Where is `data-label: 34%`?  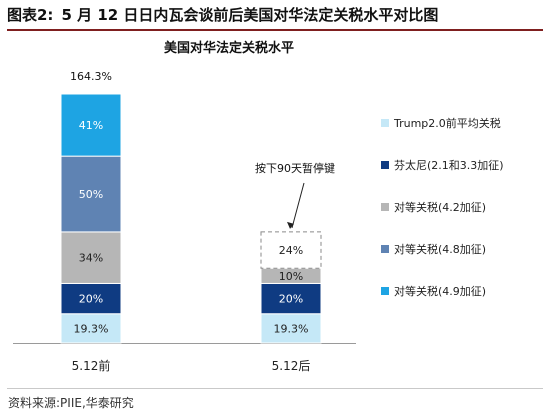 data-label: 34% is located at coordinates (91, 258).